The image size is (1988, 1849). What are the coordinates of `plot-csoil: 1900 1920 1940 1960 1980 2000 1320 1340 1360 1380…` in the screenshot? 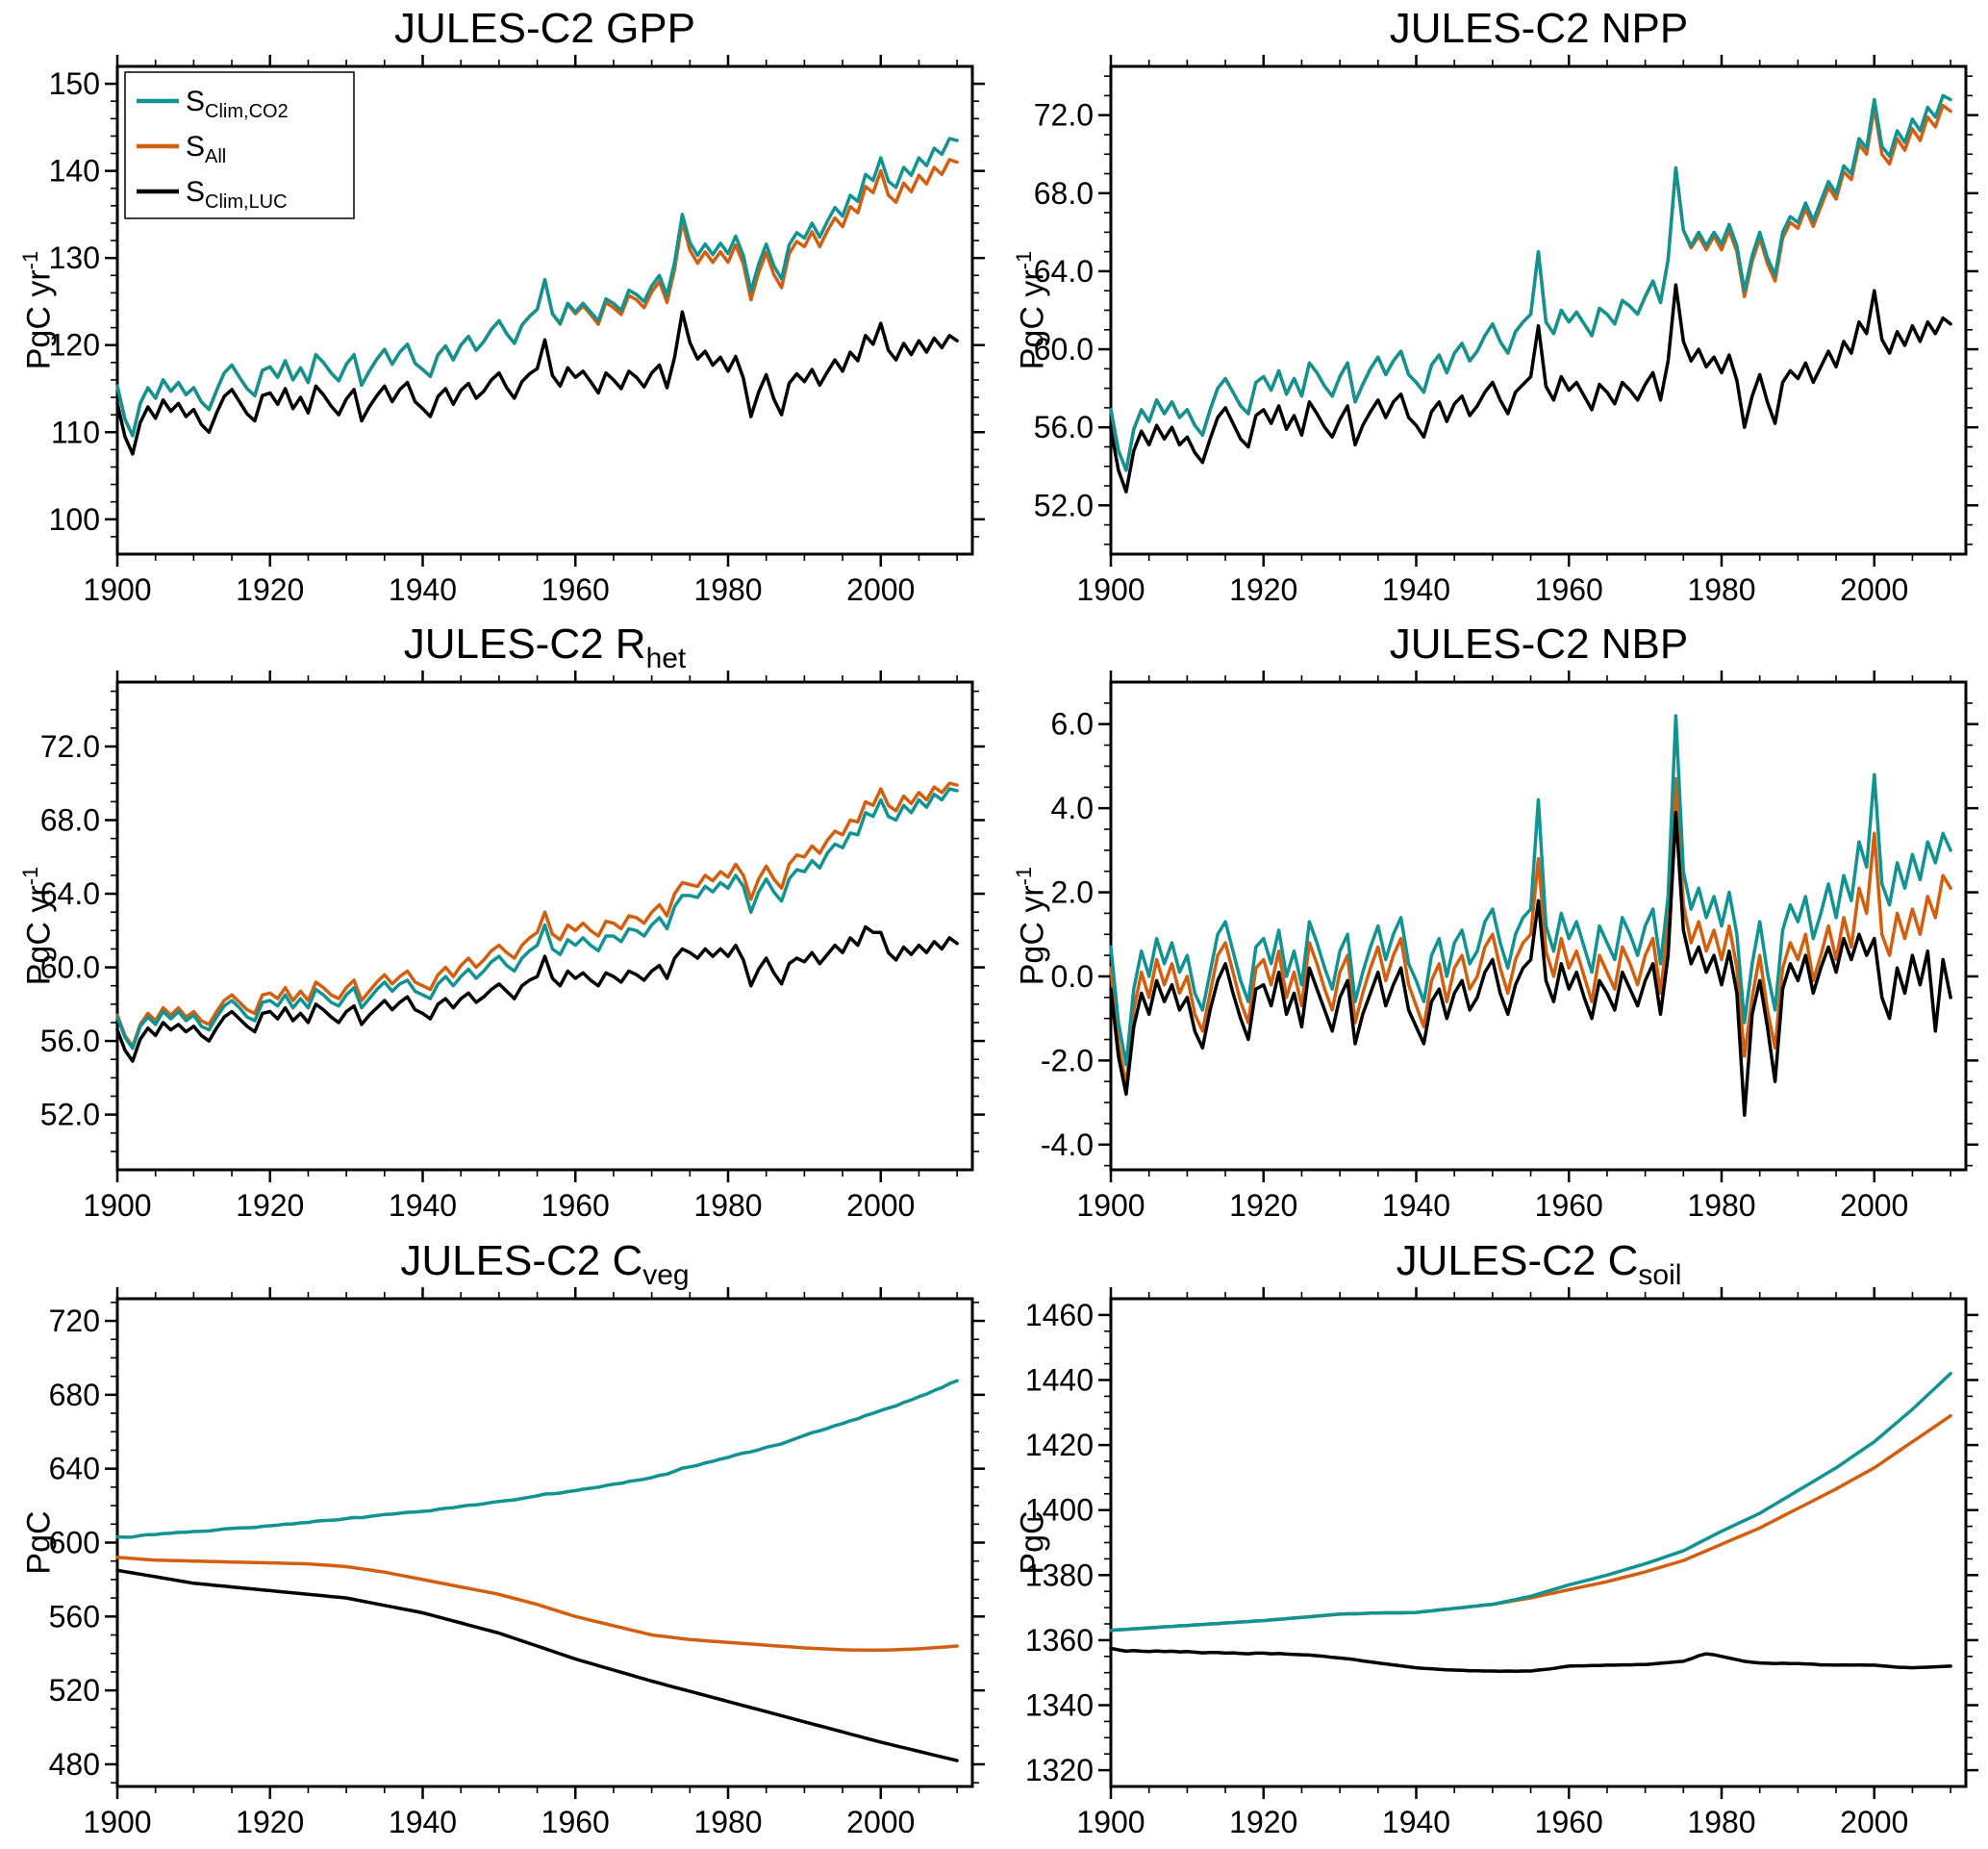 It's located at (1501, 1563).